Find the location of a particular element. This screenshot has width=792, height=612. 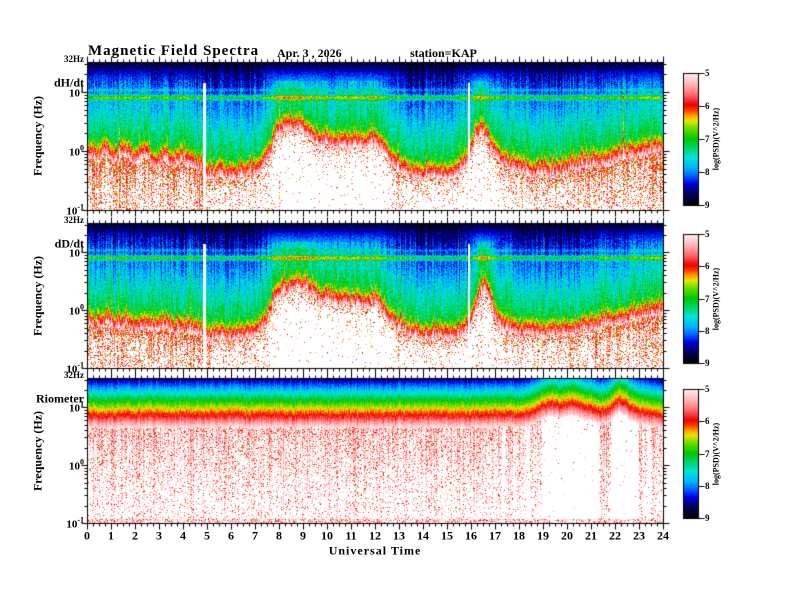

x-tick-label: 14 is located at coordinates (423, 535).